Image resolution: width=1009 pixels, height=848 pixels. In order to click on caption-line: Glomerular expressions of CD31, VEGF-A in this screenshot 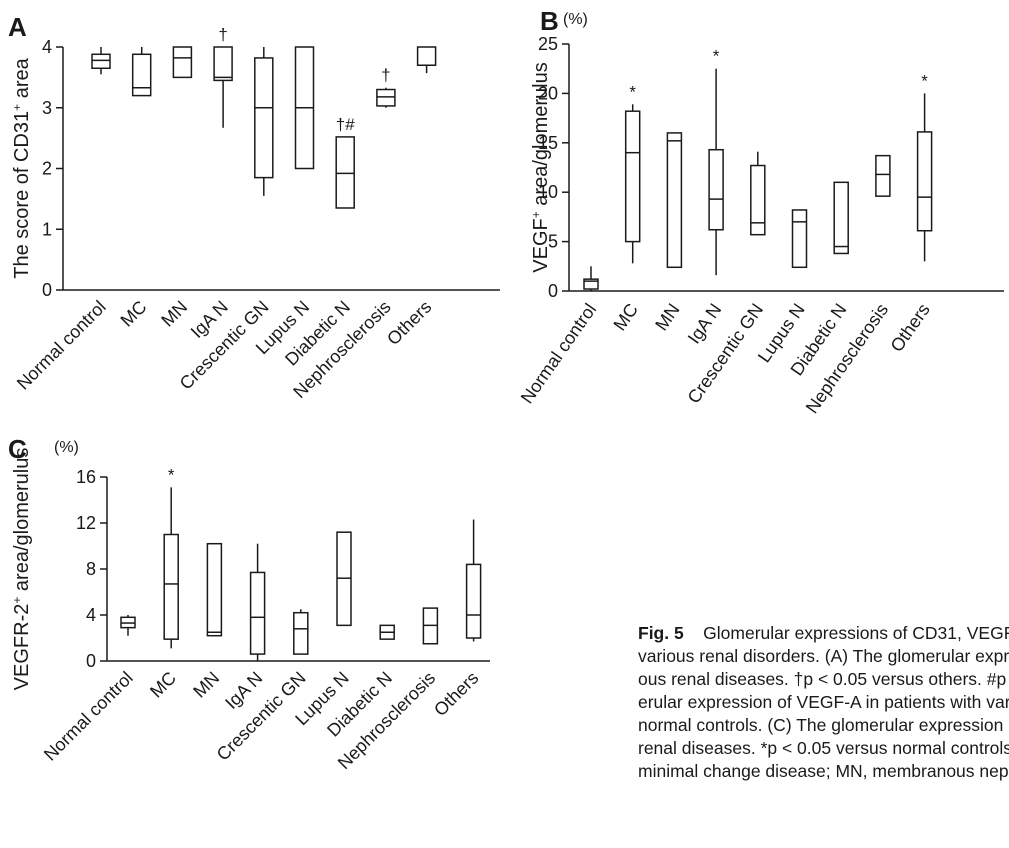, I will do `click(856, 633)`.